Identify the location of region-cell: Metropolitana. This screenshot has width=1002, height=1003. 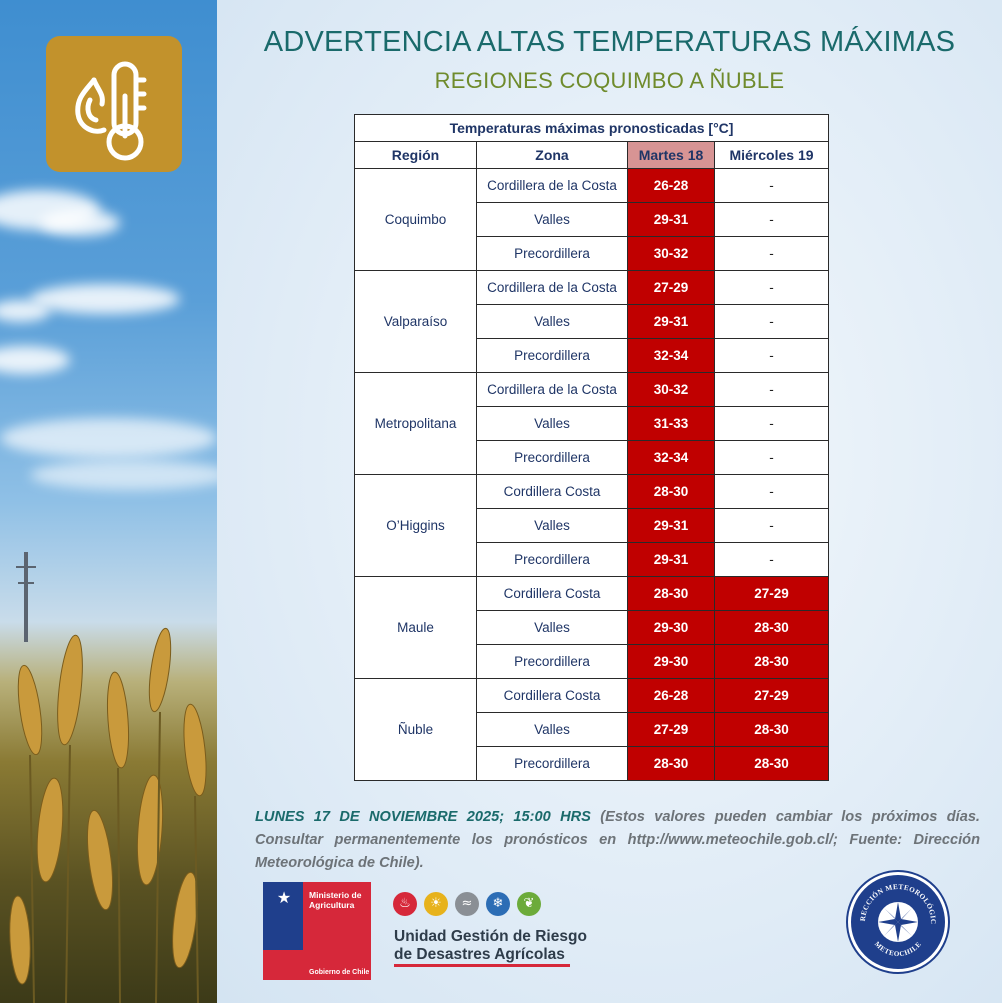
(415, 423).